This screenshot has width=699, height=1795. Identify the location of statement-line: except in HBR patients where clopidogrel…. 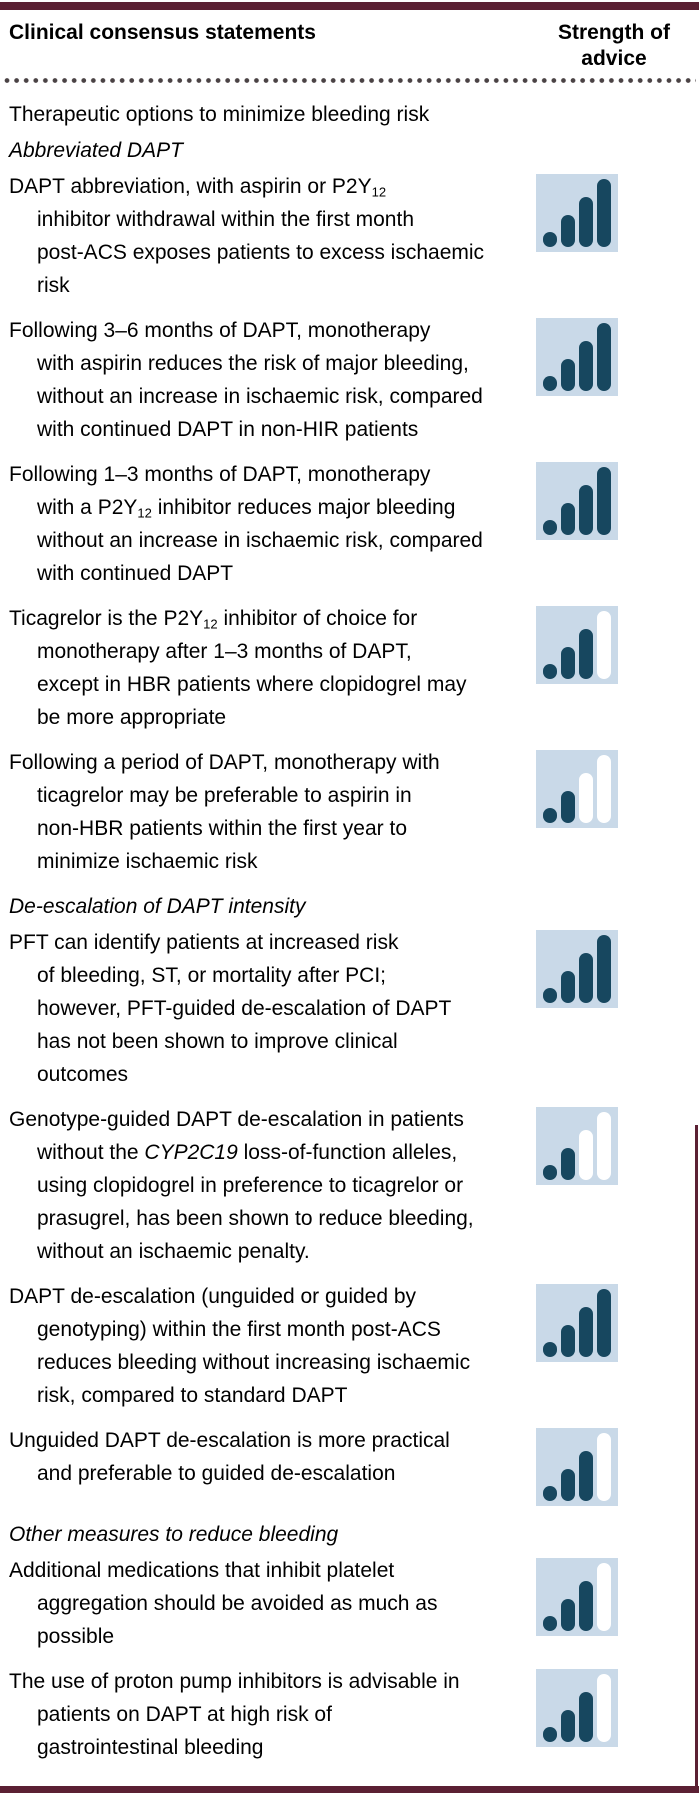
(272, 684).